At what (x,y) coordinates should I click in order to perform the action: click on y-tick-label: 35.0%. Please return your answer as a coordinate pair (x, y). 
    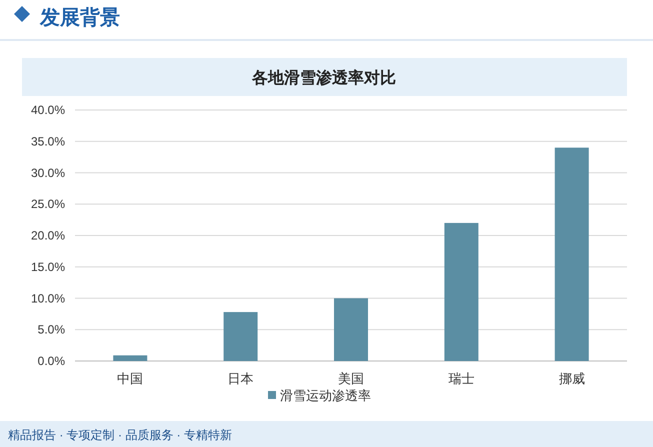
    Looking at the image, I should click on (48, 141).